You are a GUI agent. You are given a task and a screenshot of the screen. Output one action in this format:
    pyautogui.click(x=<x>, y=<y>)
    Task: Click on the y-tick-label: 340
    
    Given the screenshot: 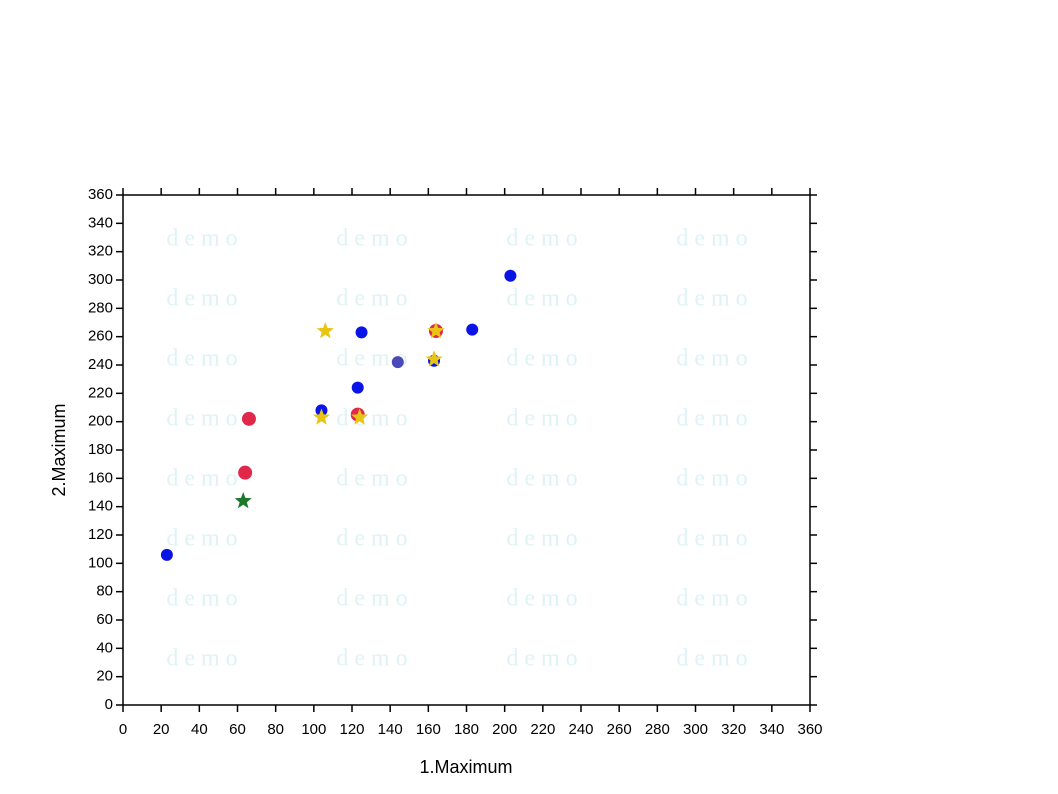 What is the action you would take?
    pyautogui.click(x=100, y=222)
    